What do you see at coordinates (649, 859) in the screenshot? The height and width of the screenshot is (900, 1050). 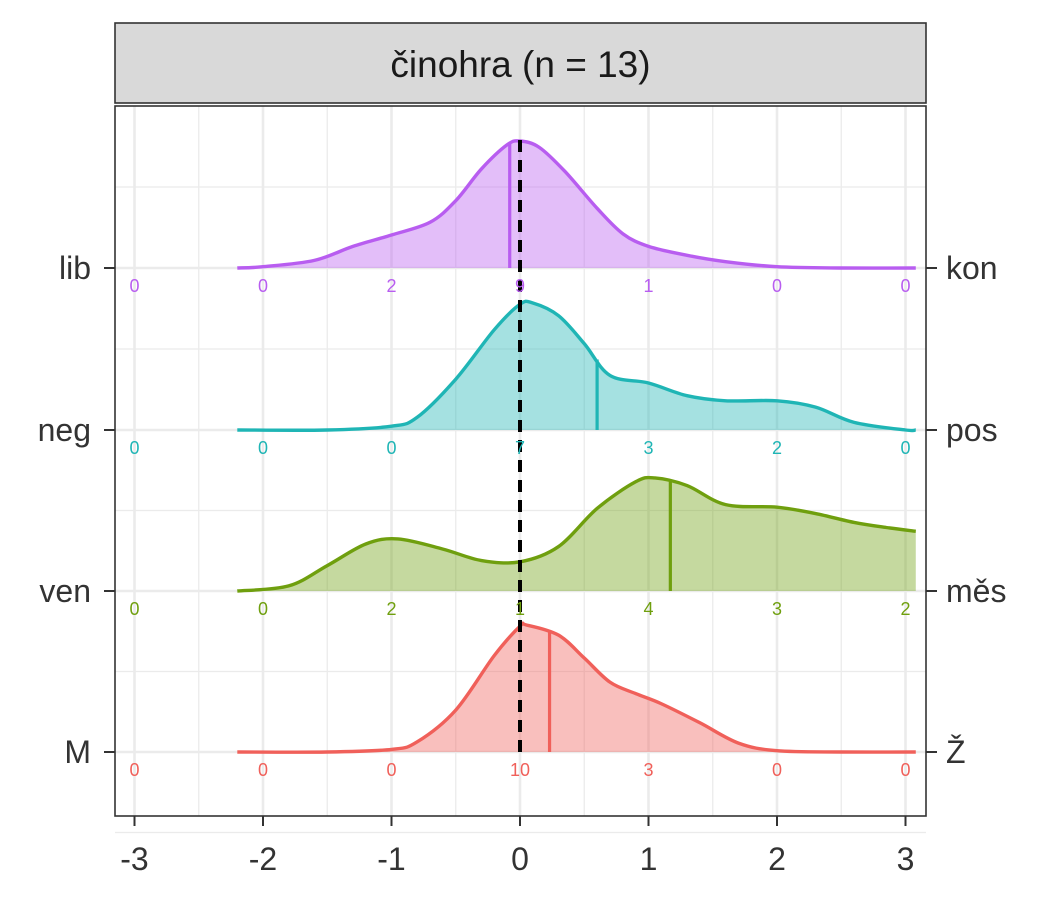 I see `x-tick-label: 1` at bounding box center [649, 859].